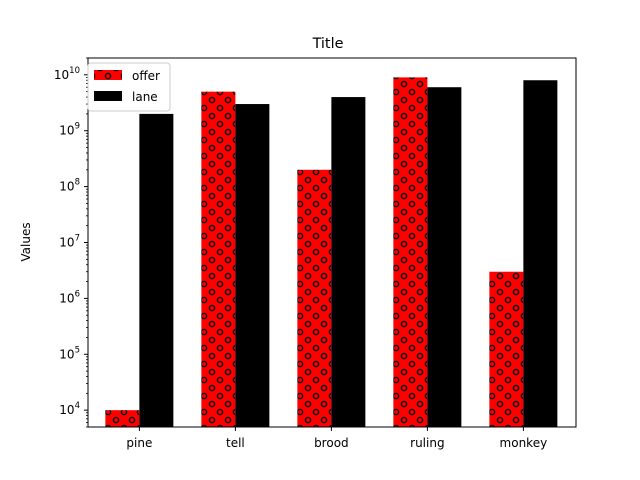 The image size is (640, 480). I want to click on x-tick-label-brood: brood, so click(331, 443).